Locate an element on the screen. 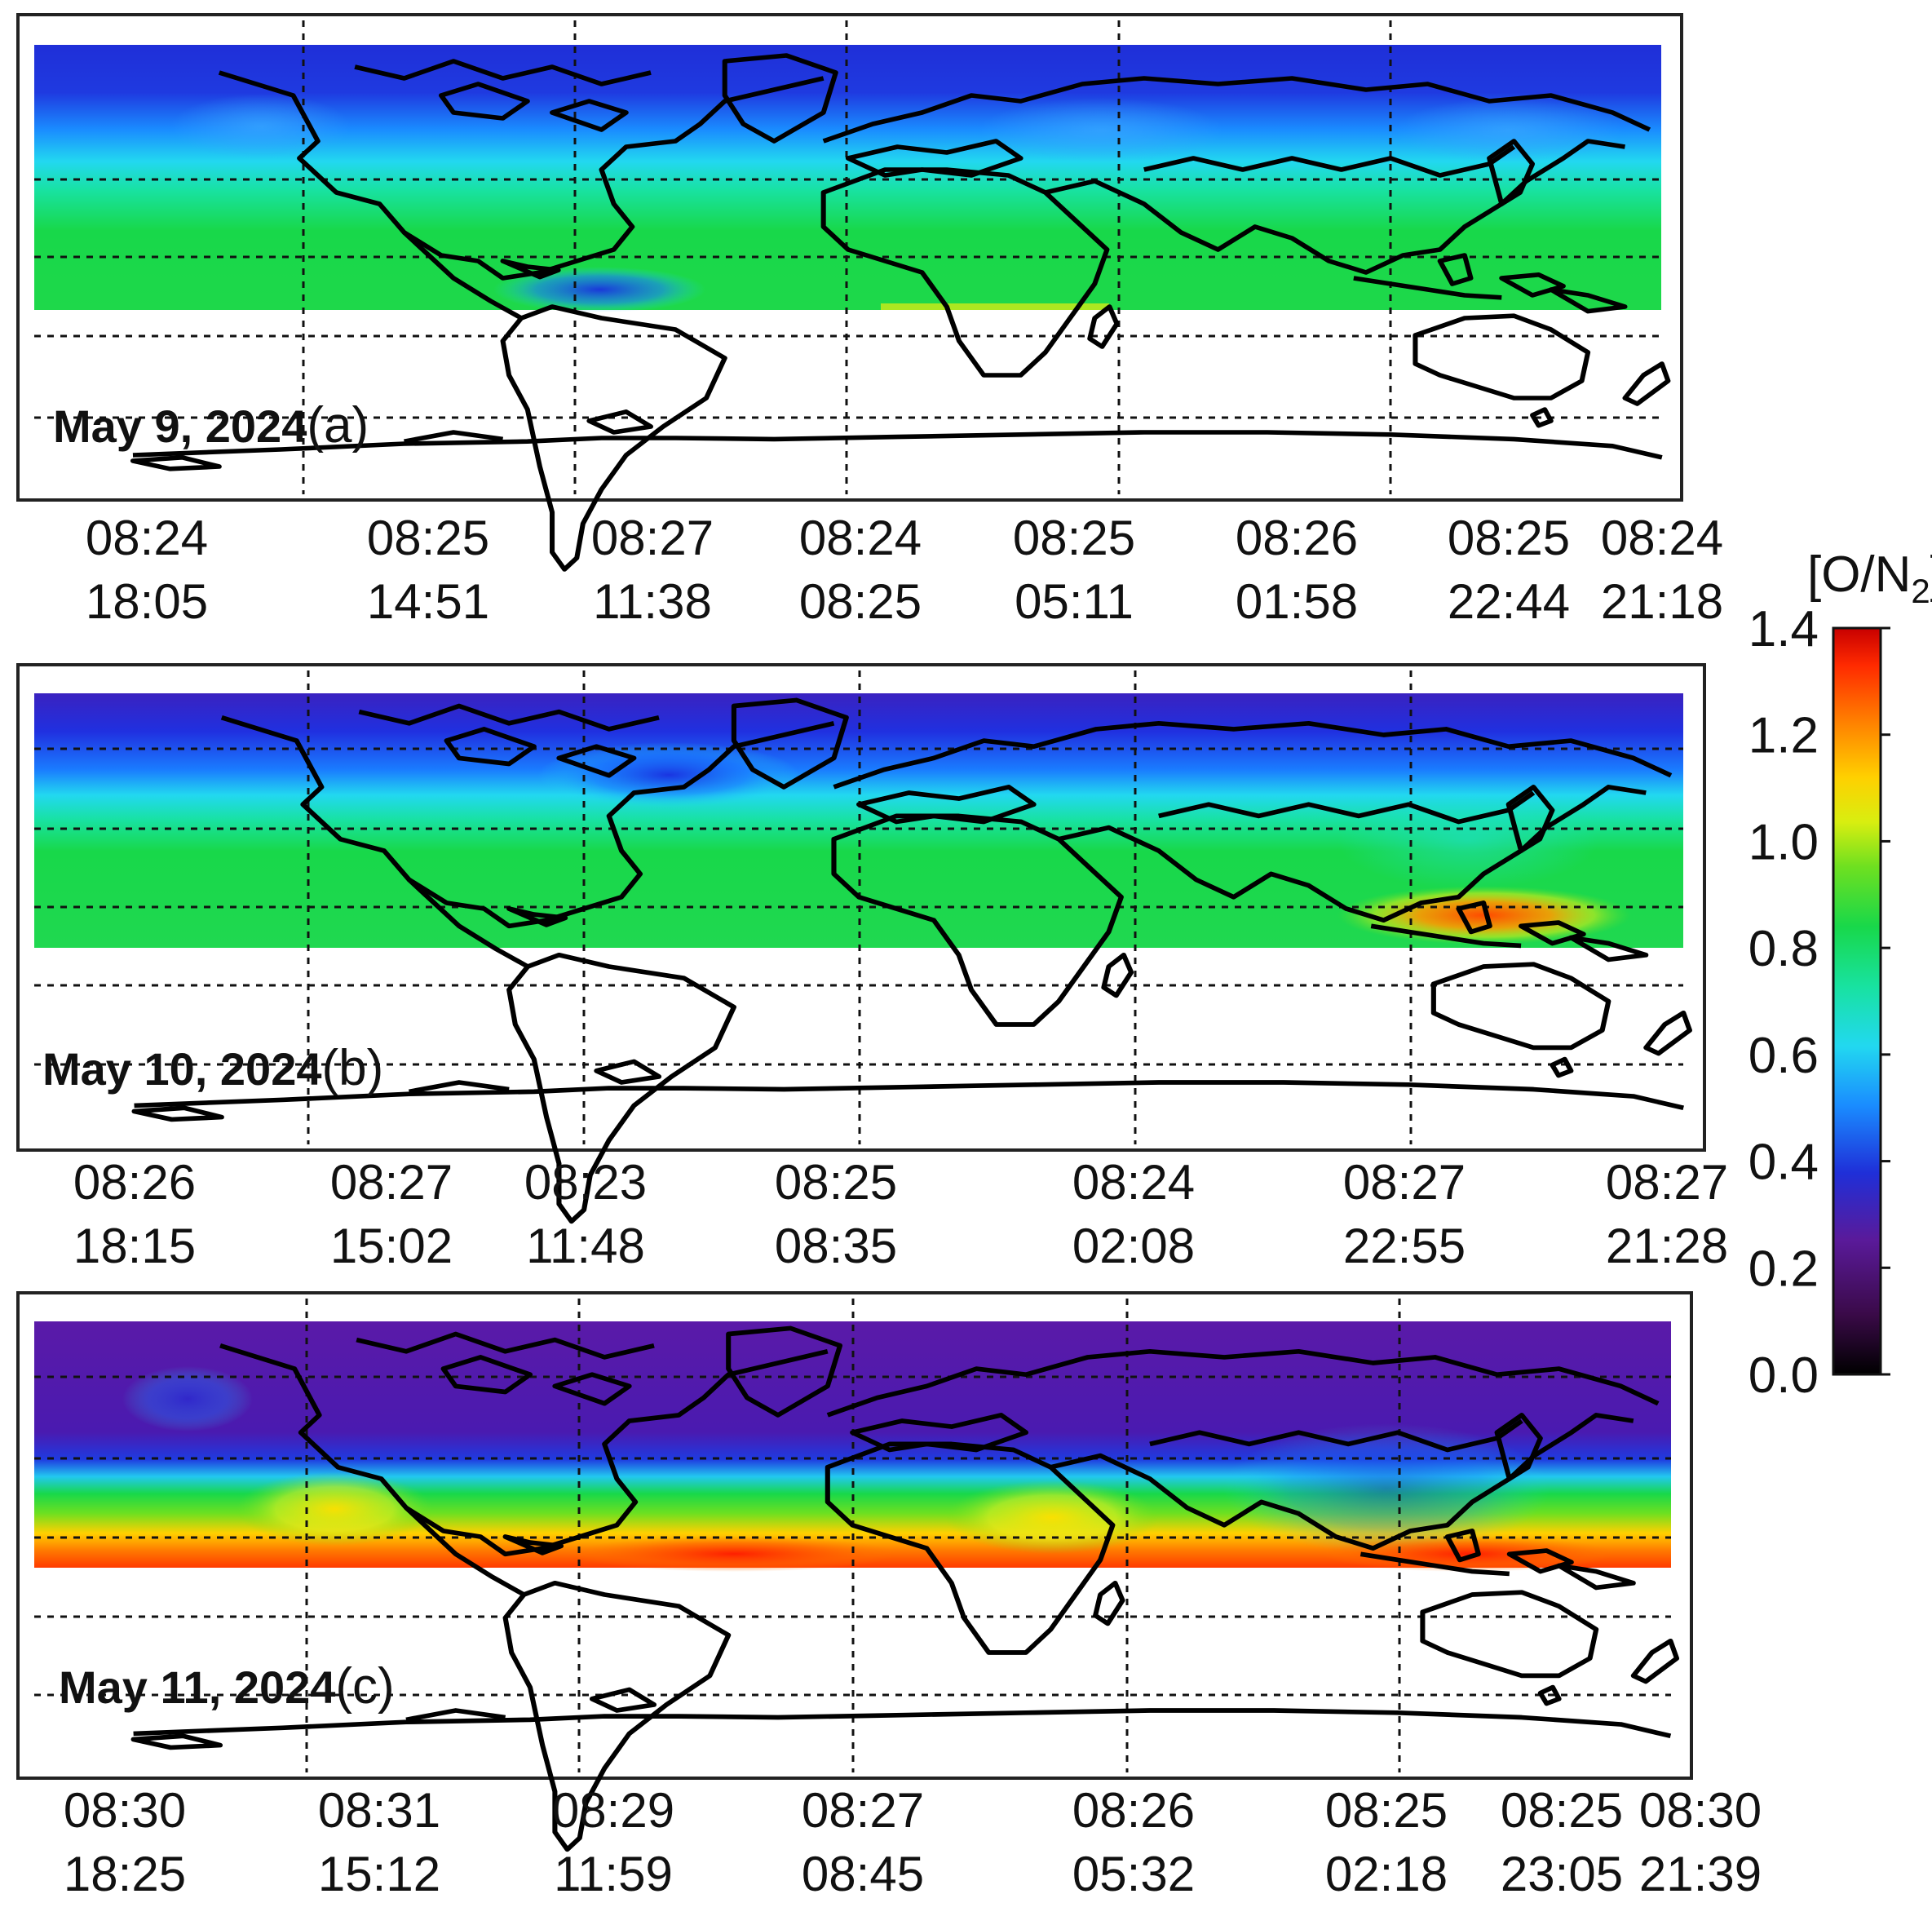 The width and height of the screenshot is (1932, 1916). time-label-lt: 11:48 is located at coordinates (585, 1246).